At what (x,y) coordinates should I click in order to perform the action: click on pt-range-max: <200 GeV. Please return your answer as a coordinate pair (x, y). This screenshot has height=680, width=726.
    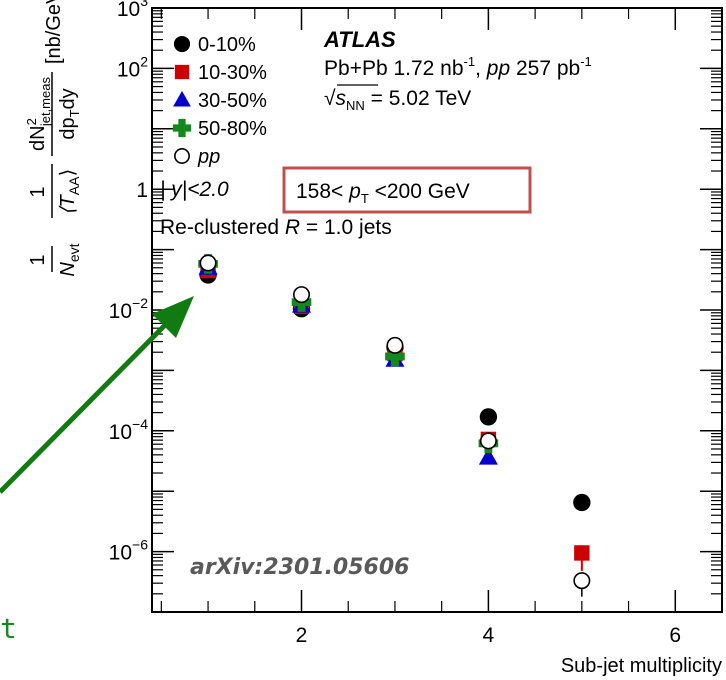
    Looking at the image, I should click on (419, 191).